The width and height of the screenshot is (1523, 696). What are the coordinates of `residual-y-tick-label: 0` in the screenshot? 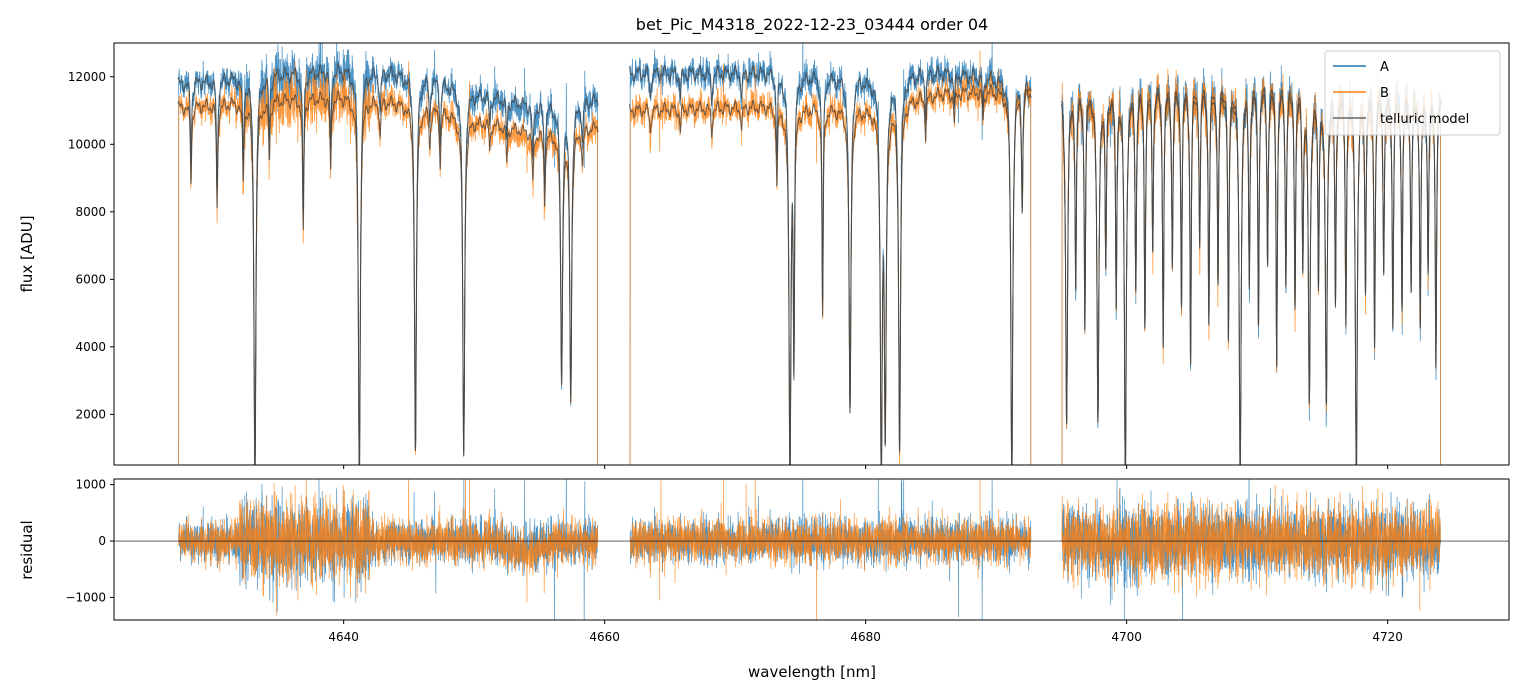 It's located at (102, 541).